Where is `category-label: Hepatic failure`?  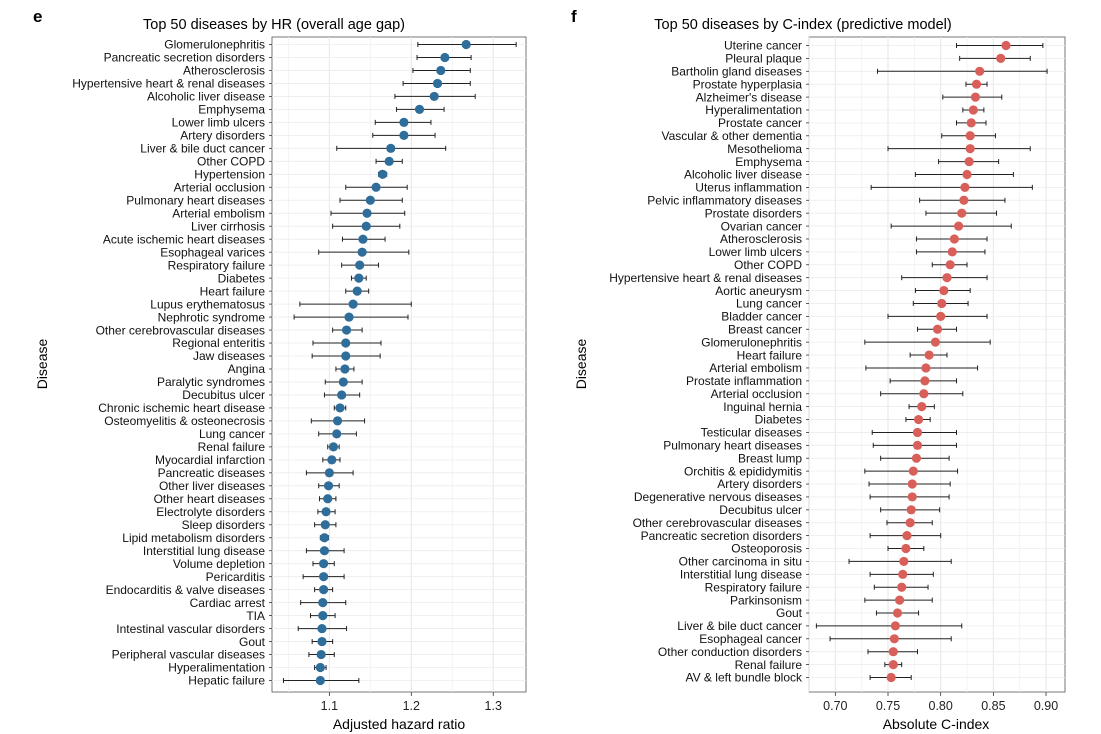
category-label: Hepatic failure is located at coordinates (226, 681).